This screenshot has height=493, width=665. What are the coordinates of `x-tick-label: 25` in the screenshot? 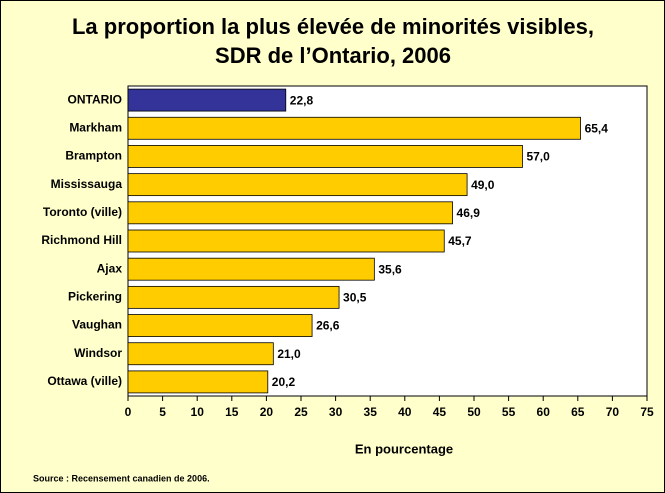 It's located at (301, 412).